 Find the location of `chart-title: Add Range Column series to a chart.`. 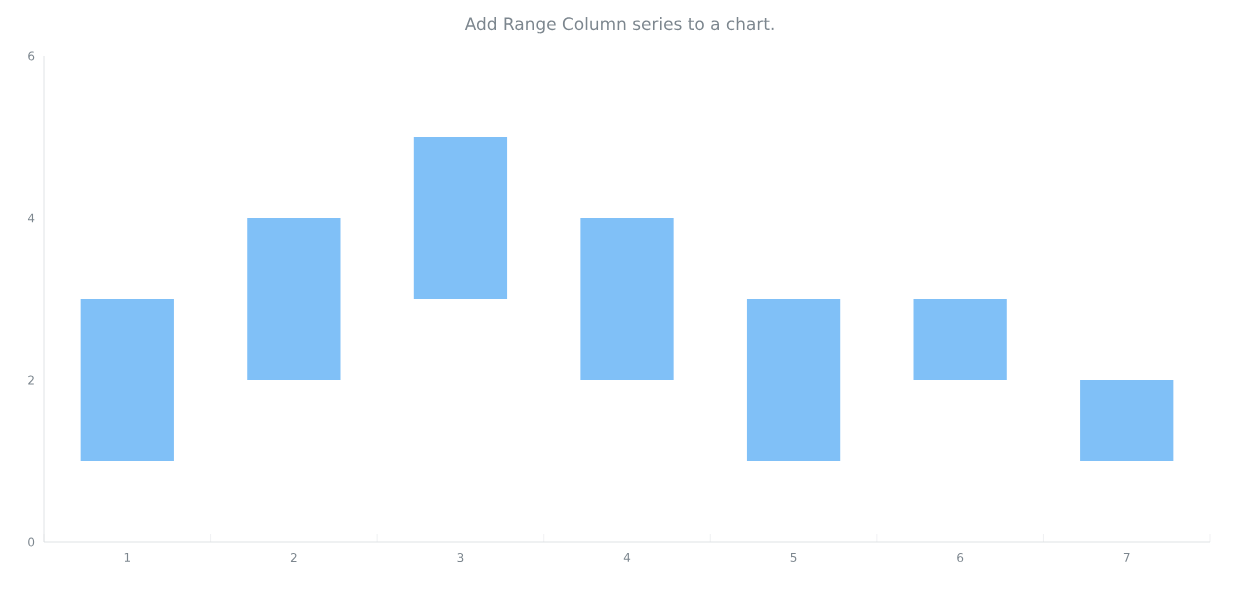

chart-title: Add Range Column series to a chart. is located at coordinates (619, 25).